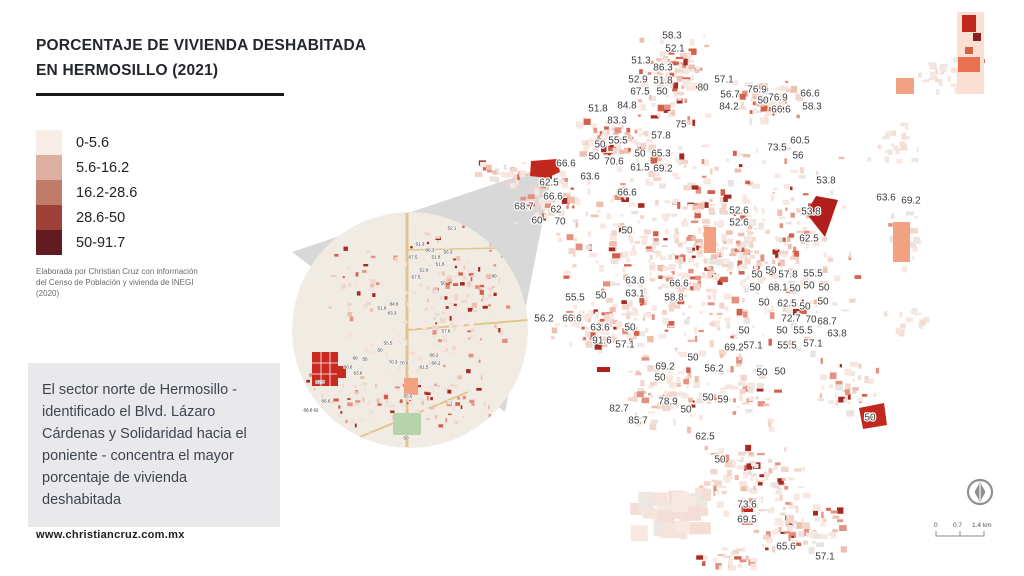 The height and width of the screenshot is (576, 1024). I want to click on map-value-label: 51.3, so click(641, 61).